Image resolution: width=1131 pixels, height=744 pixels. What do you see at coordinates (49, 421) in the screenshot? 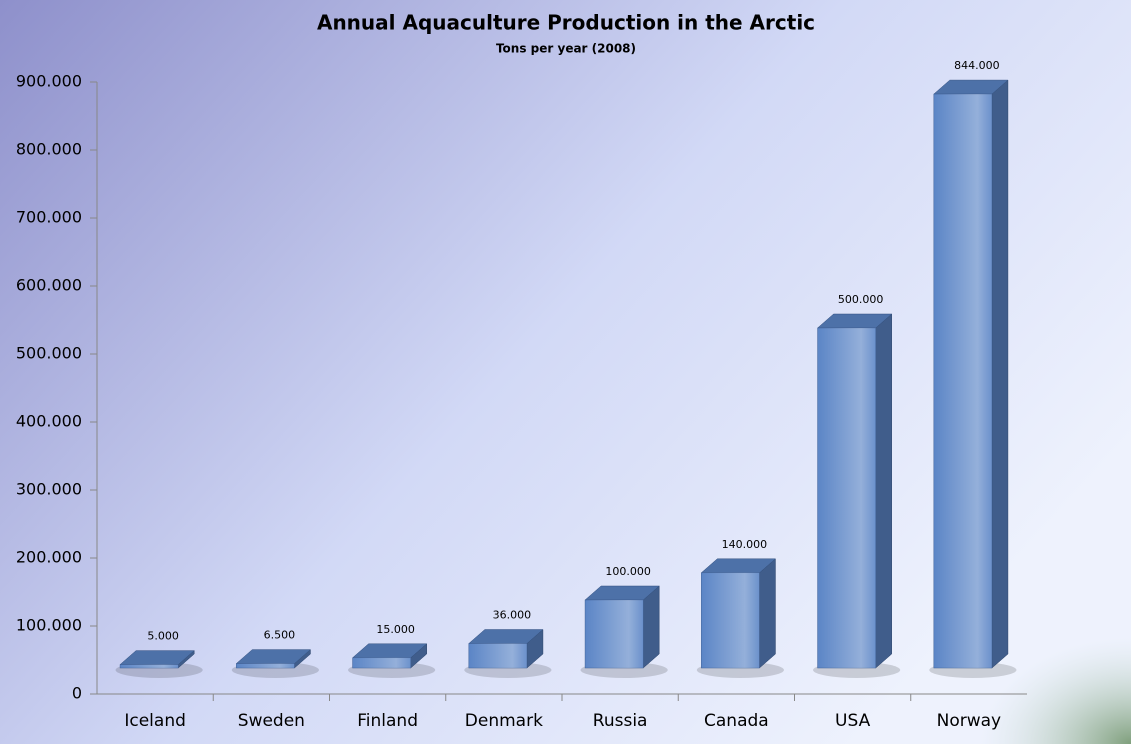
I see `y-tick-label: 400.000` at bounding box center [49, 421].